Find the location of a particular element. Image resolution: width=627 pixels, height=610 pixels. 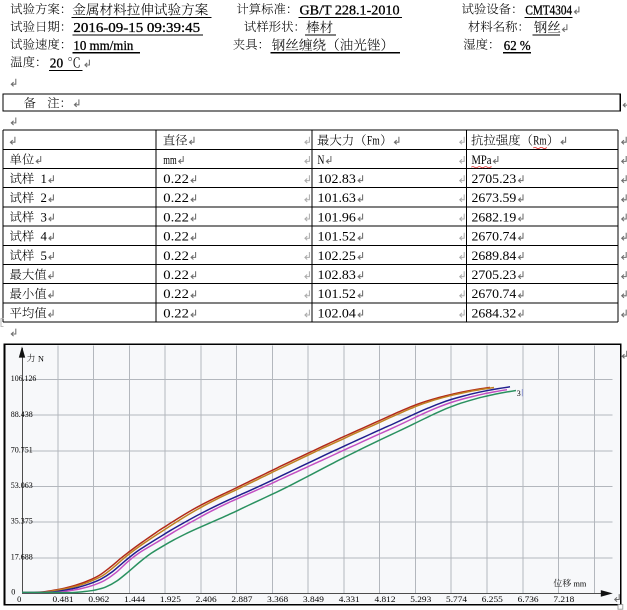

svg-text: 6.255 is located at coordinates (492, 599).